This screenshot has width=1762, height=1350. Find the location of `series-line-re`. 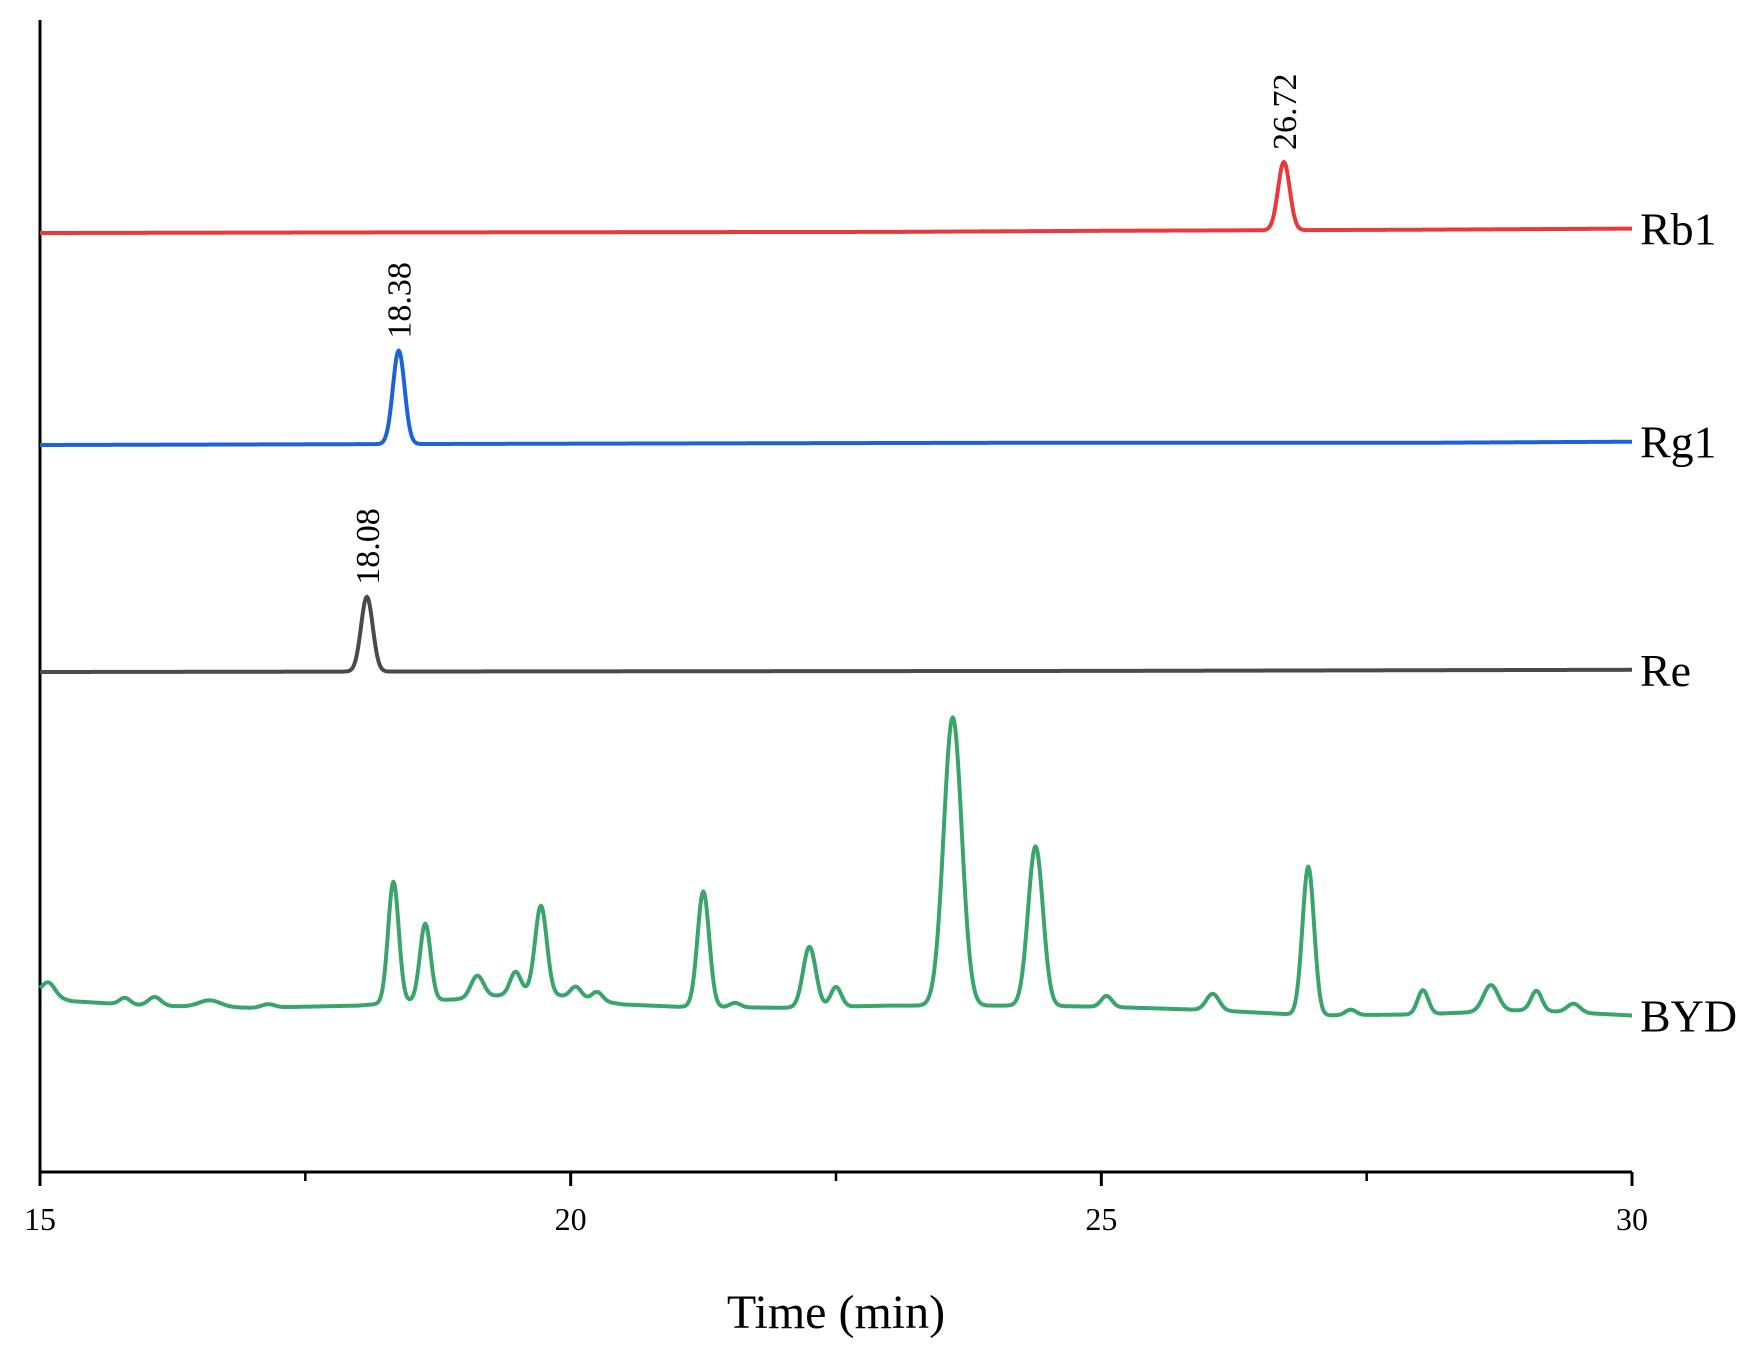

series-line-re is located at coordinates (836, 634).